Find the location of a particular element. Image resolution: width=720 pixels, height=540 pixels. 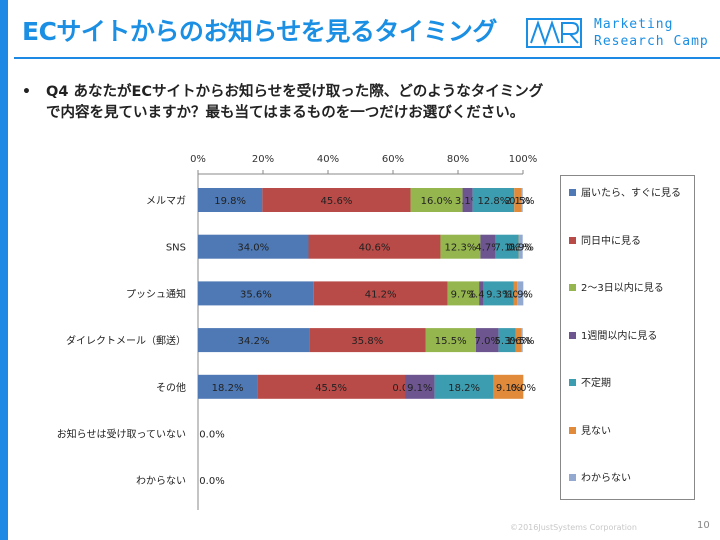

title-divider is located at coordinates (367, 58).